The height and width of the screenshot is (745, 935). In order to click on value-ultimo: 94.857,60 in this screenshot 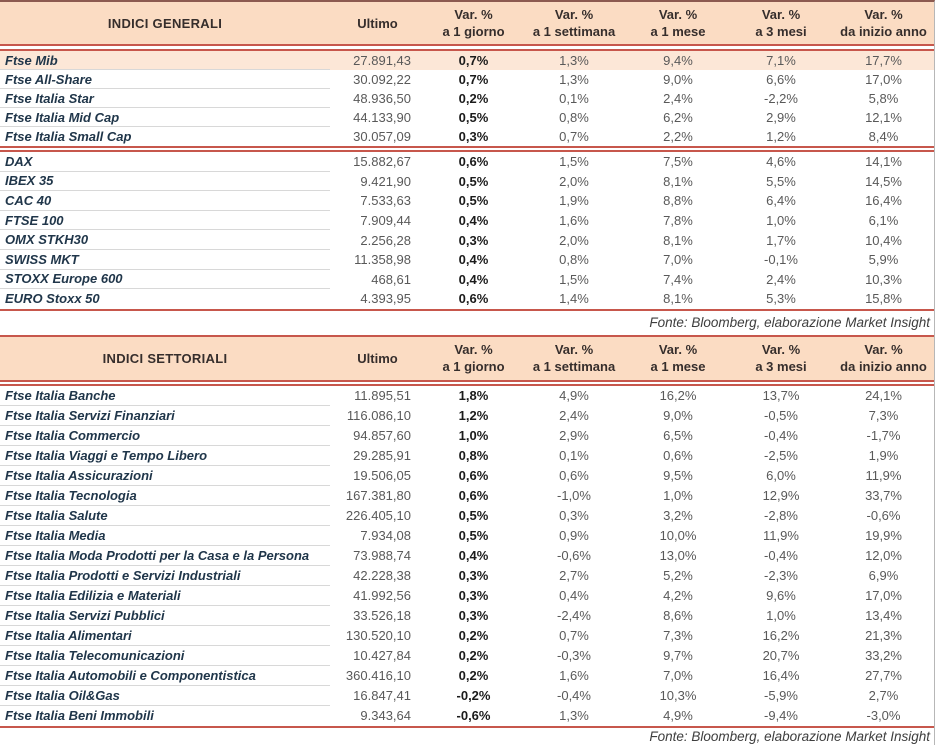, I will do `click(382, 436)`.